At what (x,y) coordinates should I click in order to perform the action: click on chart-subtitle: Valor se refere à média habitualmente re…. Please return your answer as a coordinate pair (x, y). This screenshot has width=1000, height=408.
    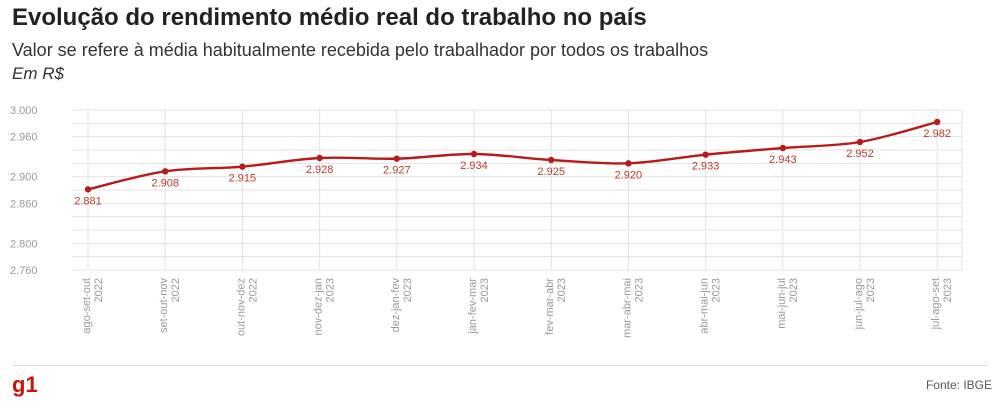
    Looking at the image, I should click on (360, 50).